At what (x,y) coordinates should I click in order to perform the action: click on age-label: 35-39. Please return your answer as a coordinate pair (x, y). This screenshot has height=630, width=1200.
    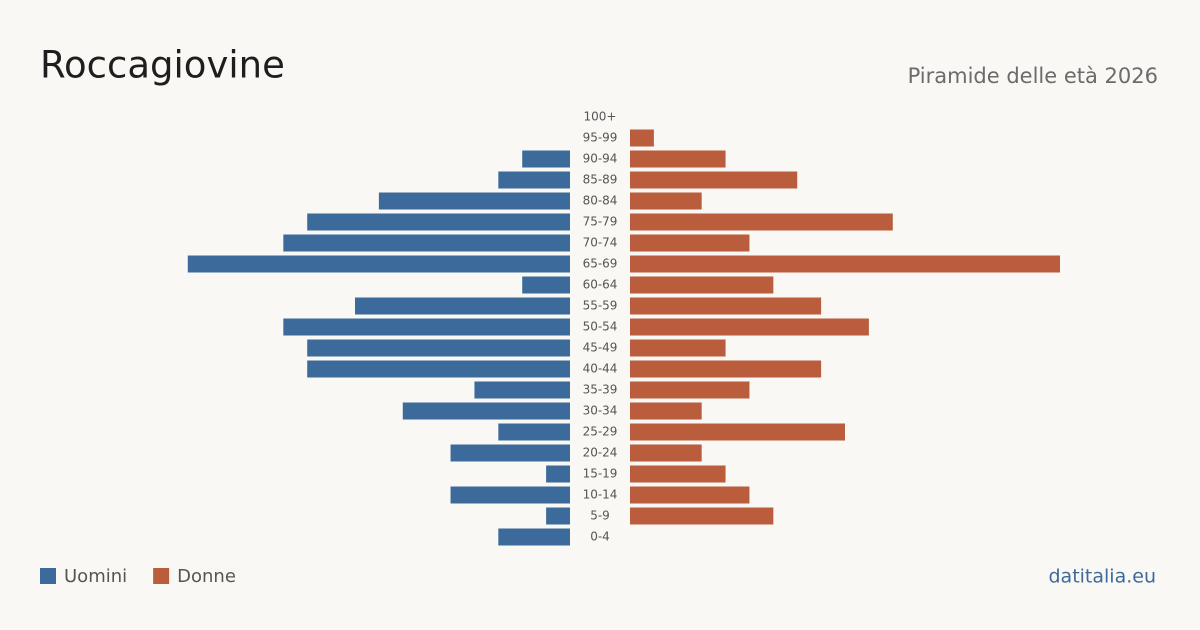
    Looking at the image, I should click on (600, 390).